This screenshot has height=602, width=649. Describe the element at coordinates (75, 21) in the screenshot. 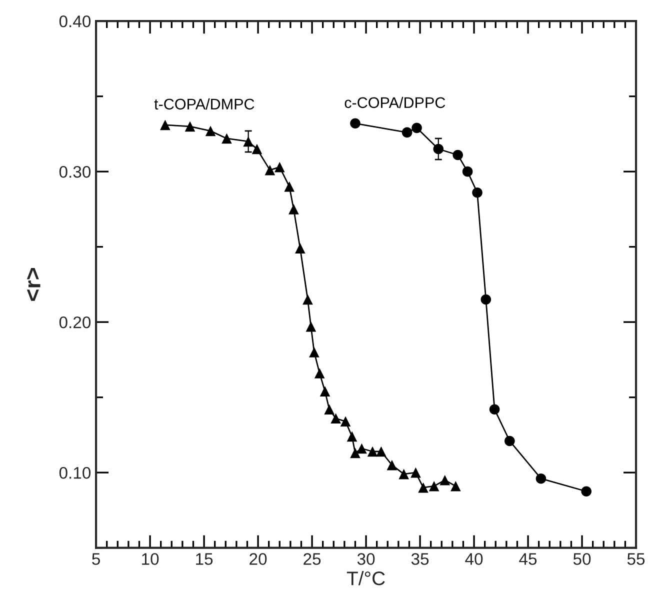

I see `y-tick-label: 0.40` at that location.